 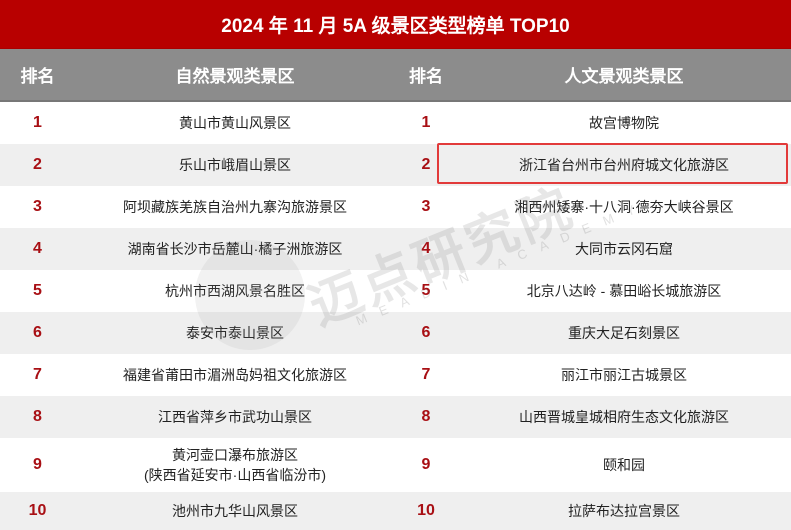 I want to click on table-row: 8 江西省萍乡市武功山景区 8 山西晋城皇城相府生态文化旅游区, so click(x=395, y=417).